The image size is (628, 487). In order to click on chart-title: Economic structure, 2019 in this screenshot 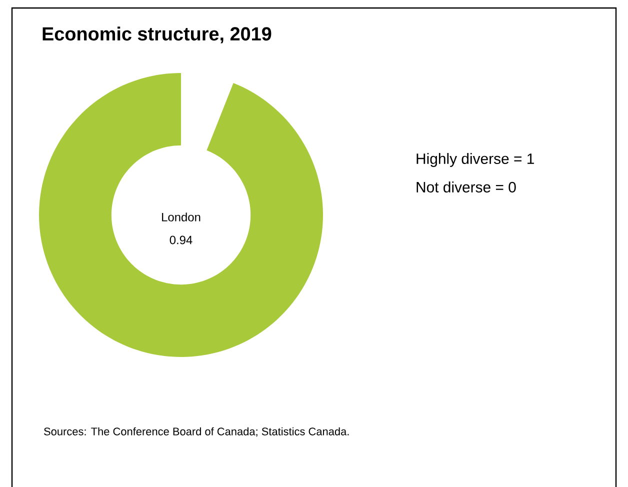, I will do `click(157, 35)`.